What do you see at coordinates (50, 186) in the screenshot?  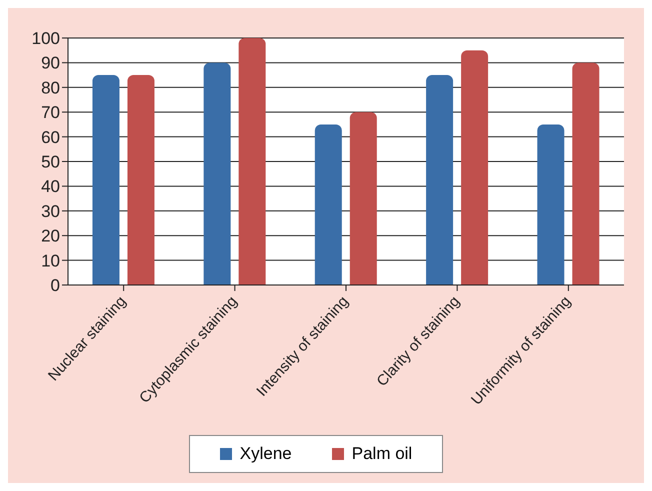 I see `y-tick-label: 40` at bounding box center [50, 186].